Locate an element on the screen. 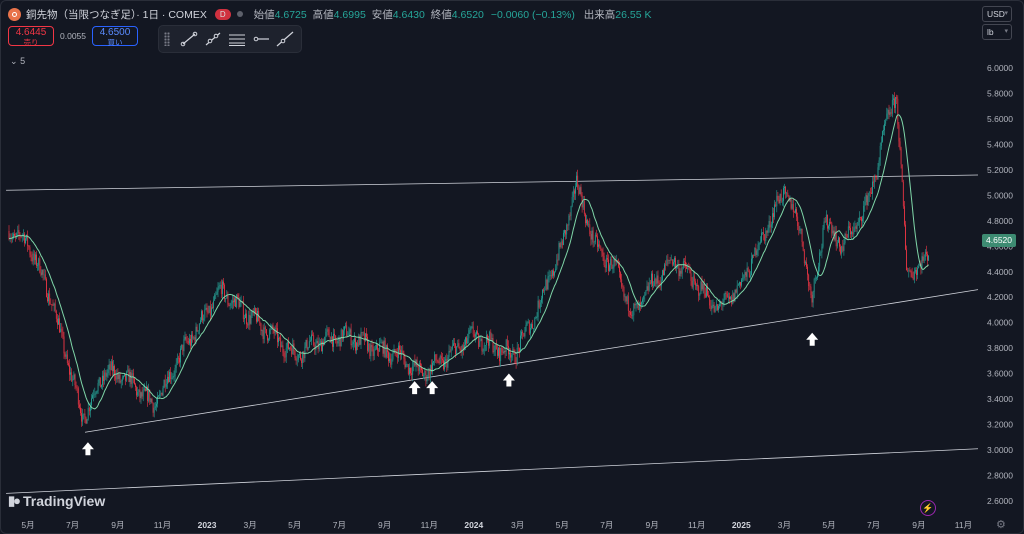  buy-button: 4.6500 買い is located at coordinates (115, 36).